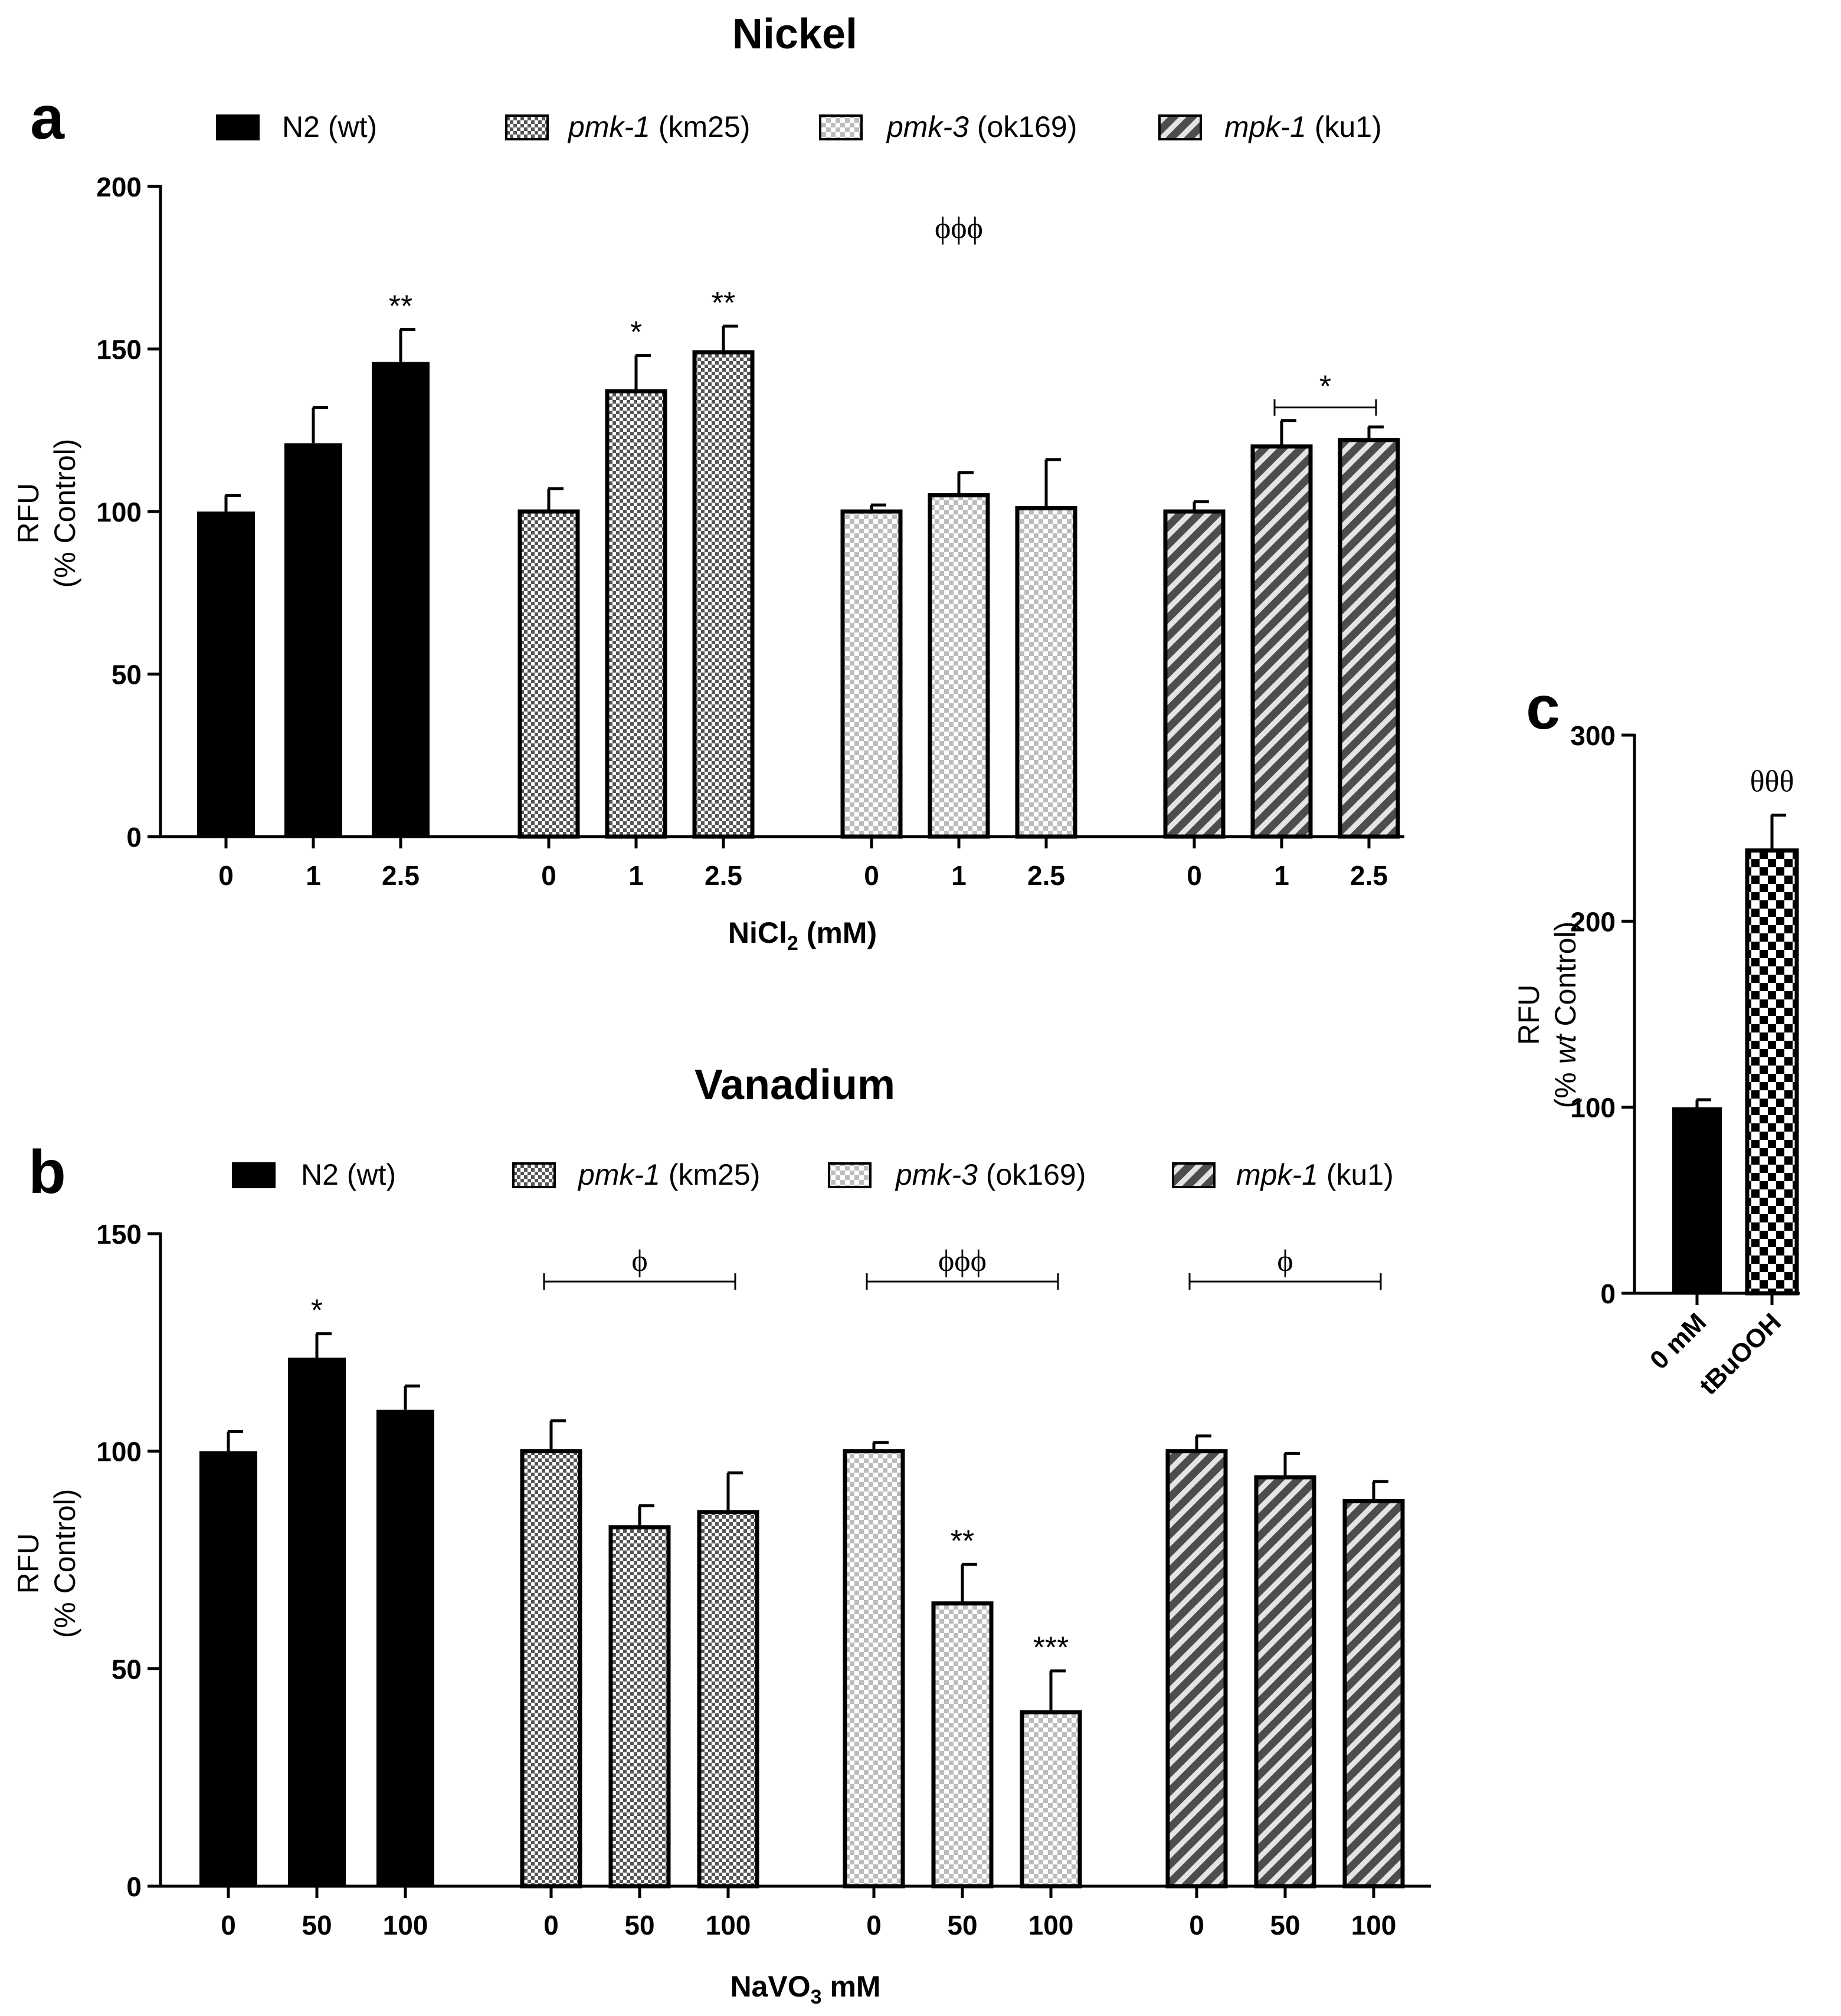  I want to click on legend-item: pmk-3 (ok169), so click(957, 1174).